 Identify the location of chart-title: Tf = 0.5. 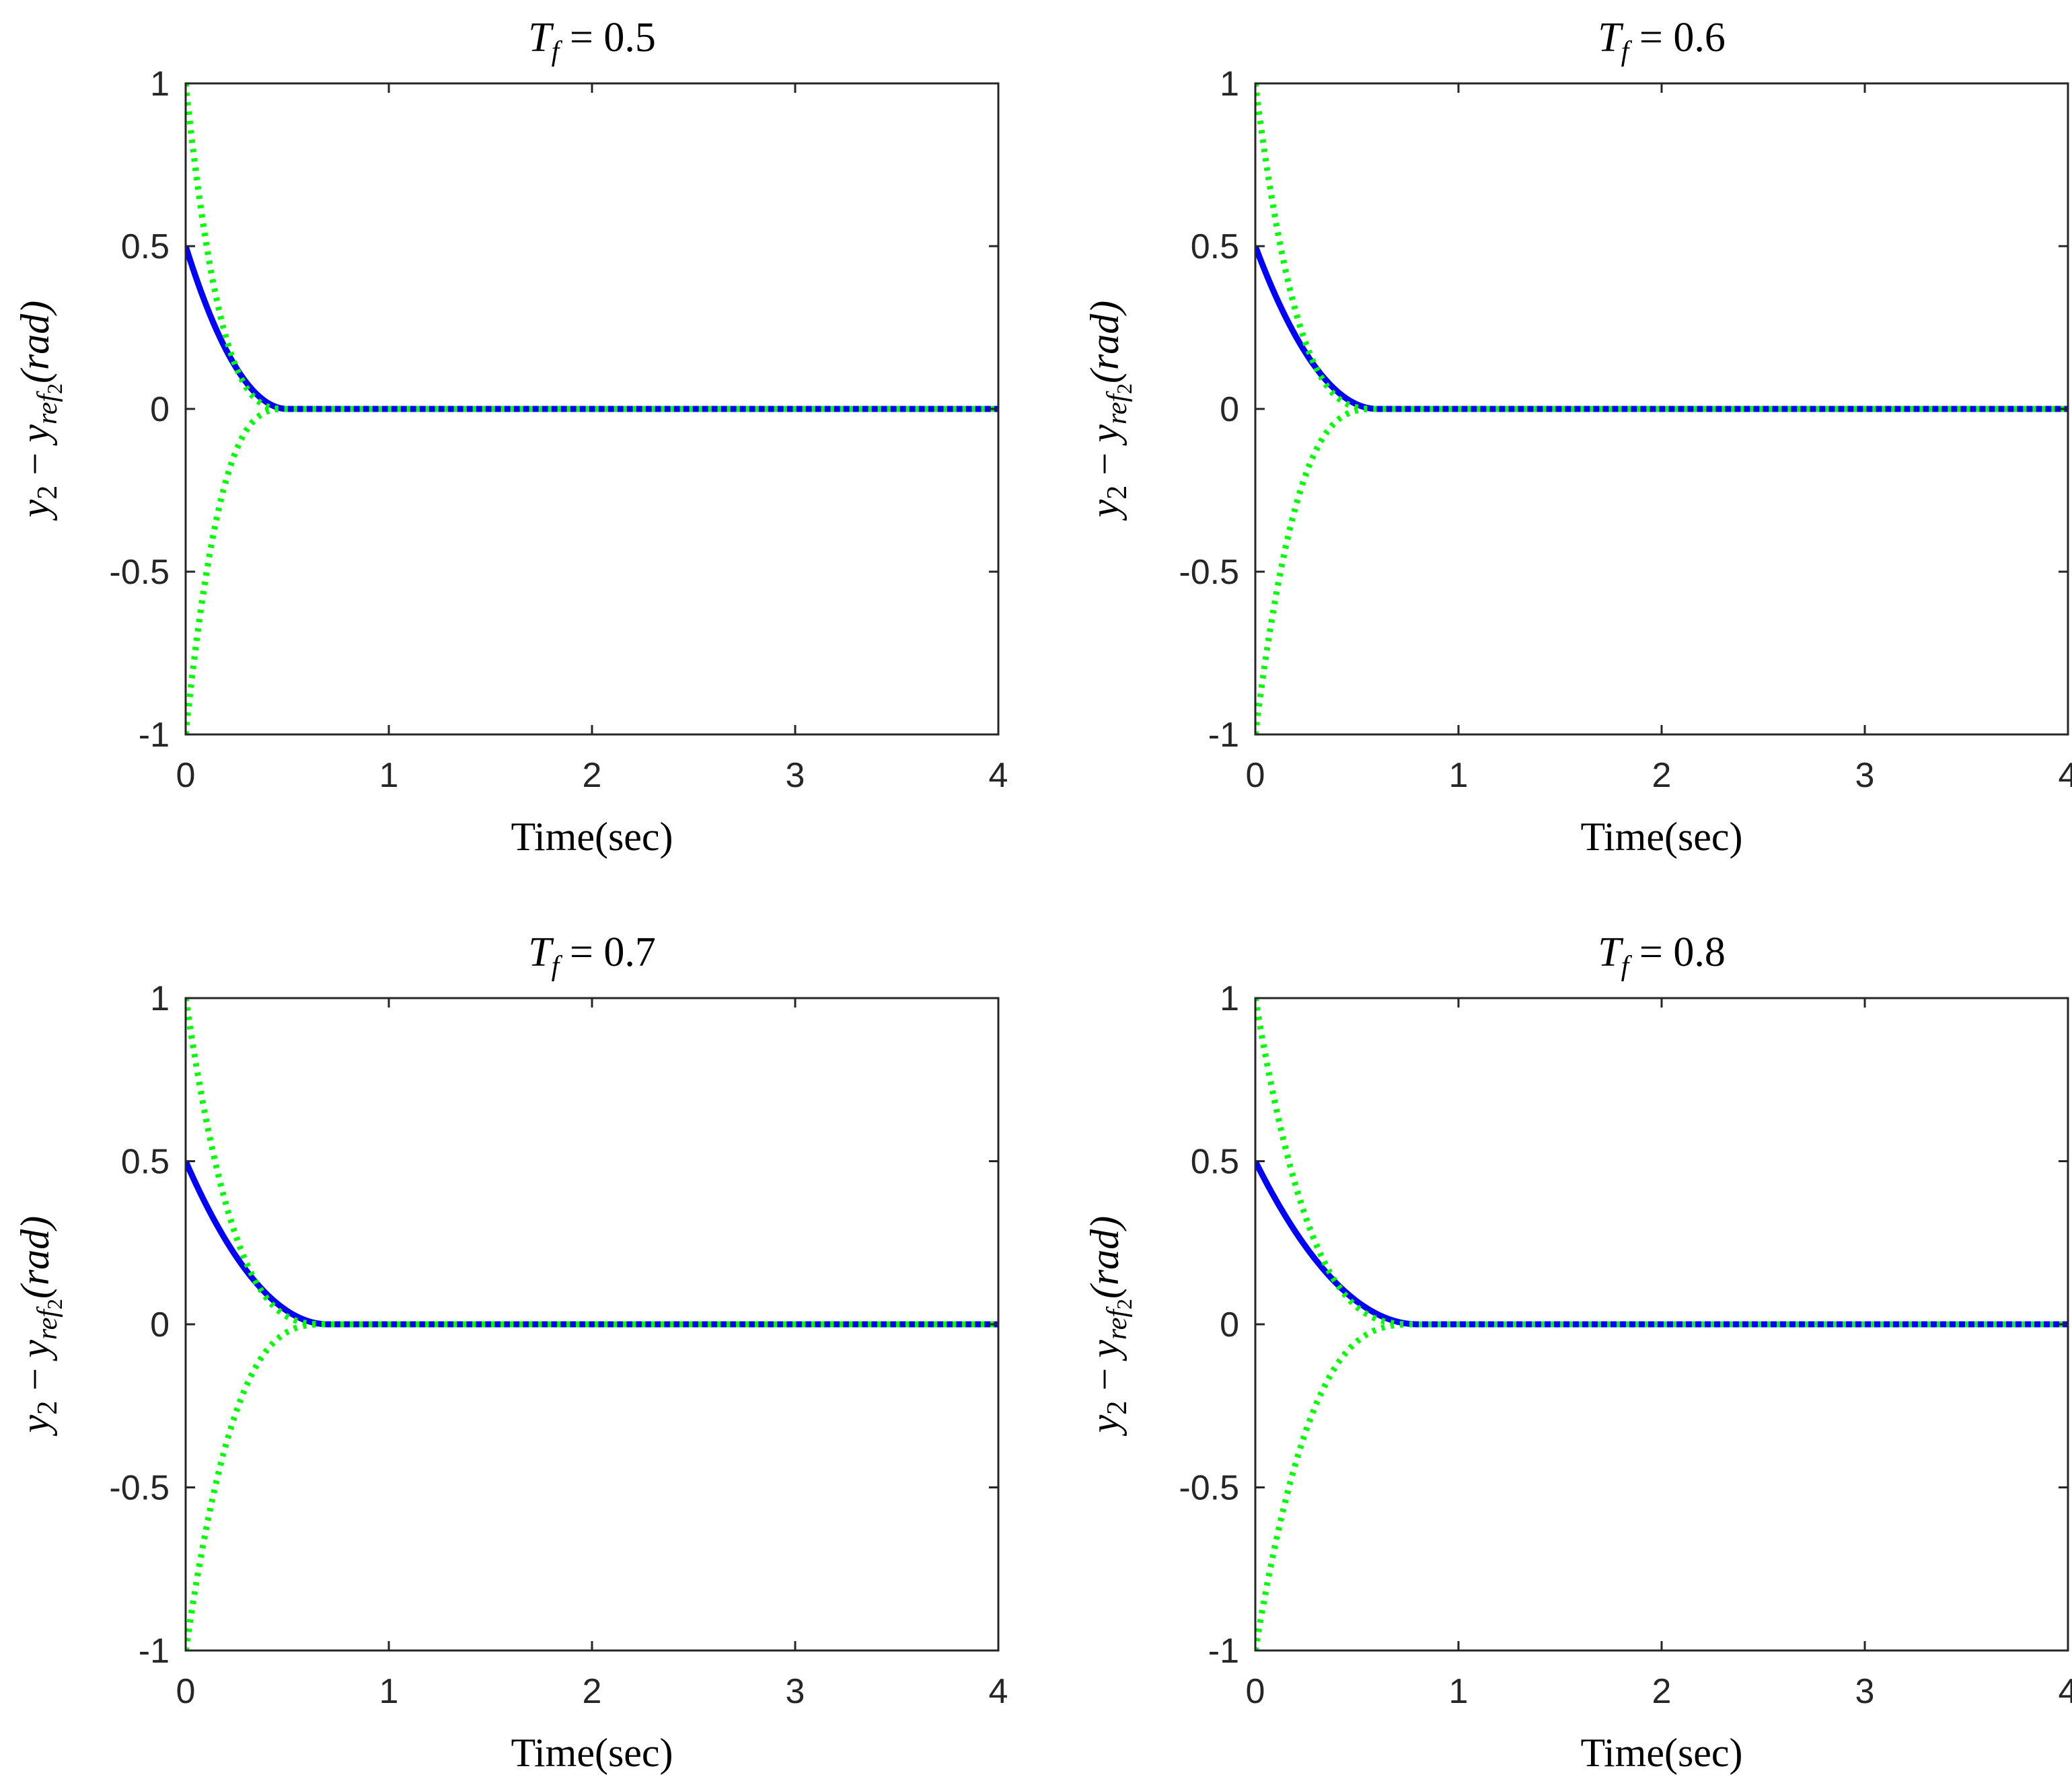
(592, 41).